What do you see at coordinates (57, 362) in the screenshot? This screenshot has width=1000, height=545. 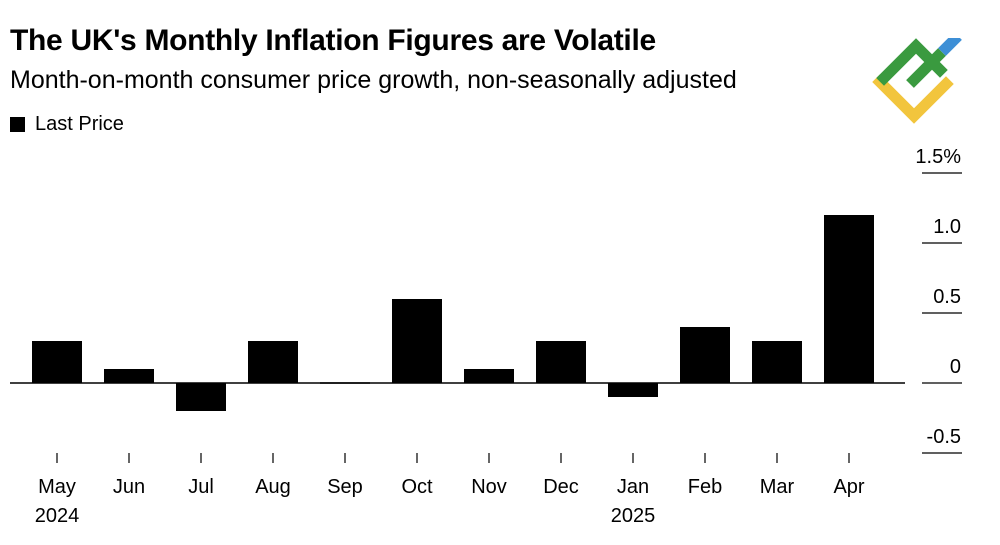 I see `bar-may` at bounding box center [57, 362].